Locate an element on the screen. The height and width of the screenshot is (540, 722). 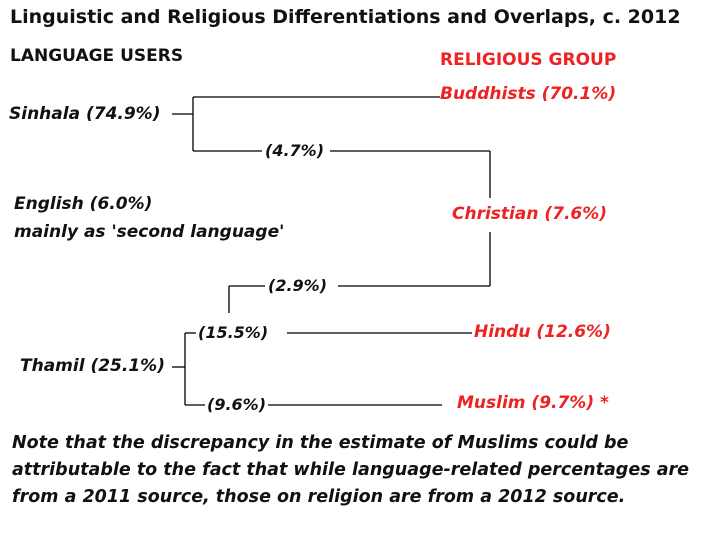
label-muslim: Muslim (9.7%) * is located at coordinates (533, 403).